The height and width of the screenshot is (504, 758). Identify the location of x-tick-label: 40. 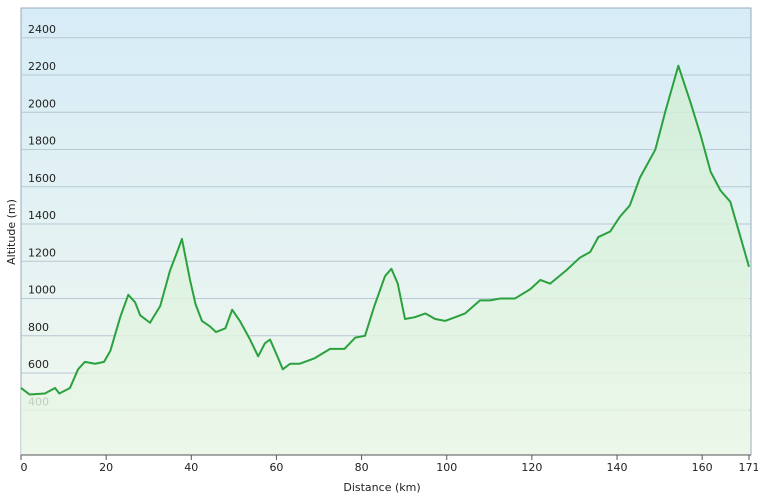
(191, 467).